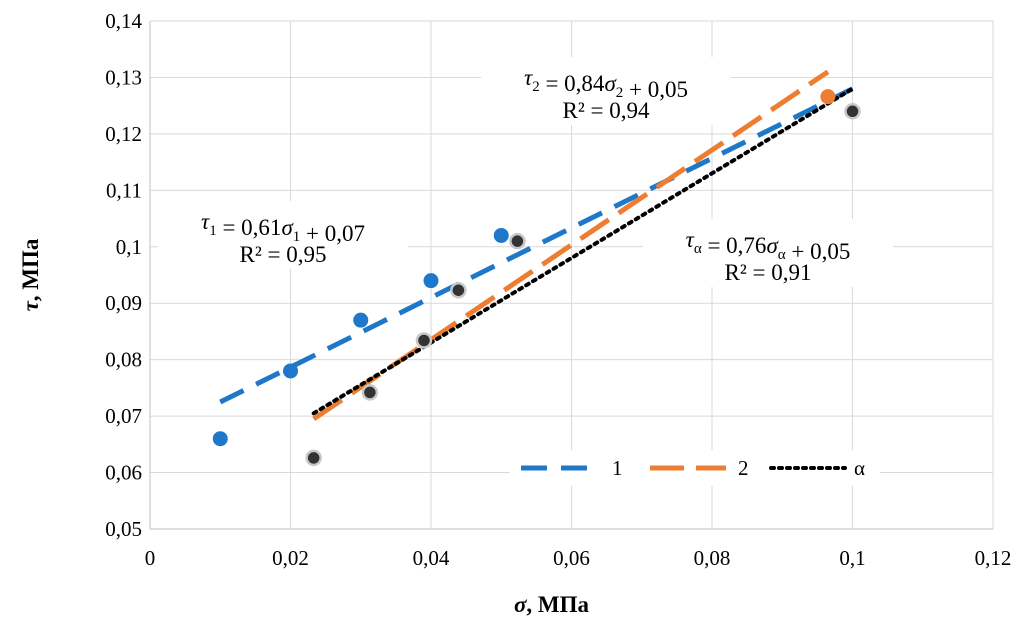  Describe the element at coordinates (993, 558) in the screenshot. I see `x-tick-label: 0,12` at that location.